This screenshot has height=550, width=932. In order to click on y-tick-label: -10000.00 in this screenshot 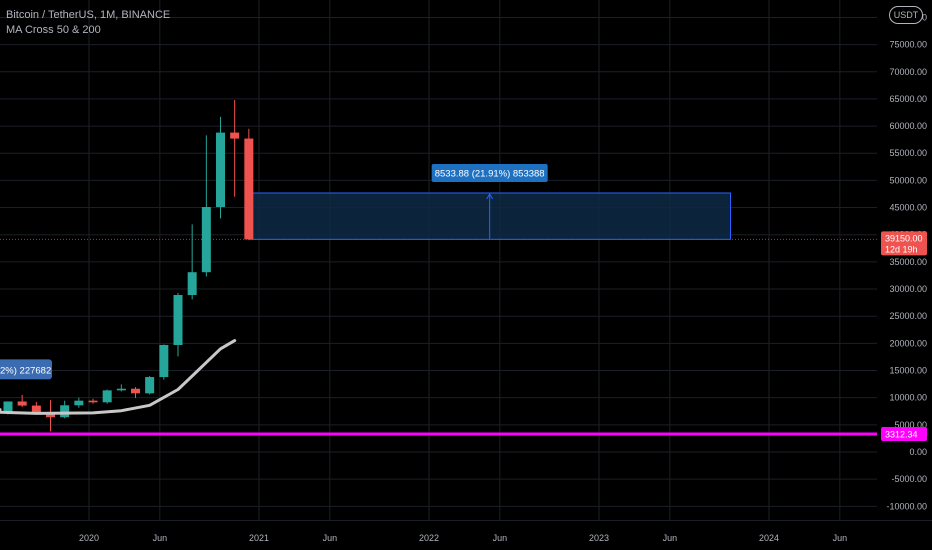, I will do `click(906, 506)`.